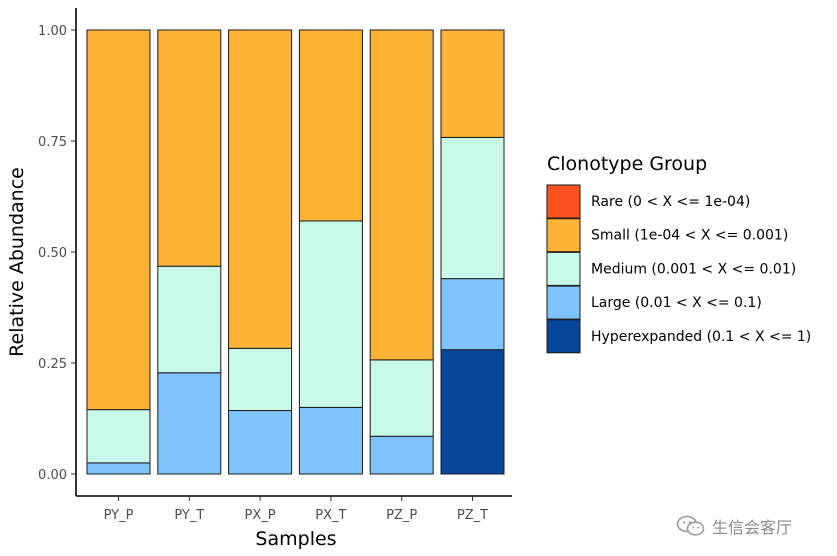 Image resolution: width=837 pixels, height=556 pixels. What do you see at coordinates (472, 208) in the screenshot?
I see `bar-pz-t-medium` at bounding box center [472, 208].